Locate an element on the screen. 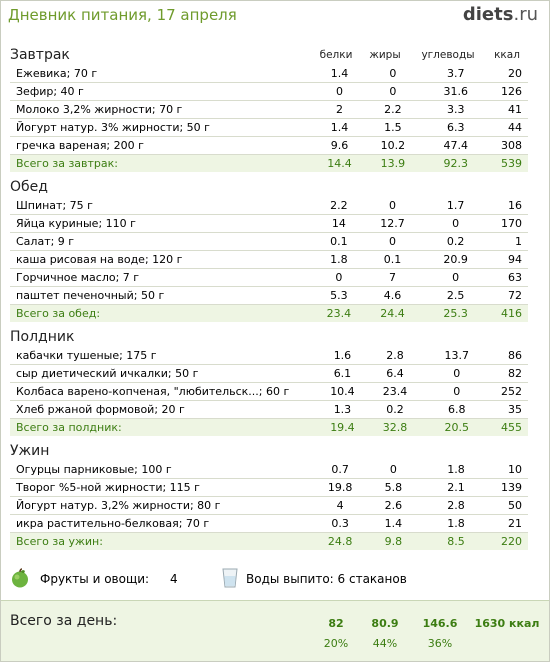 This screenshot has height=662, width=550. carbs-value: 6.8 is located at coordinates (456, 409).